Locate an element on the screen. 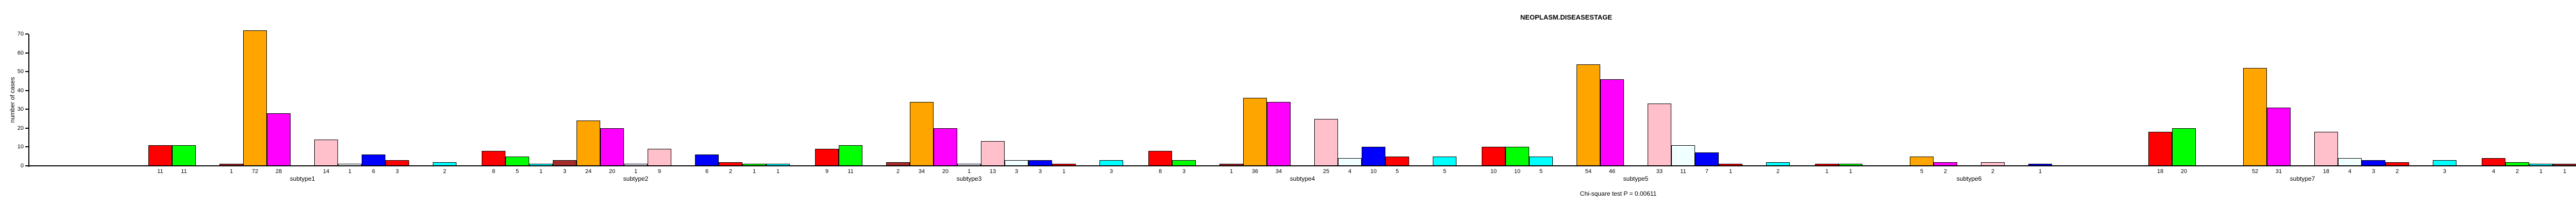  bar-subtype4-stage-iiia is located at coordinates (1326, 142).